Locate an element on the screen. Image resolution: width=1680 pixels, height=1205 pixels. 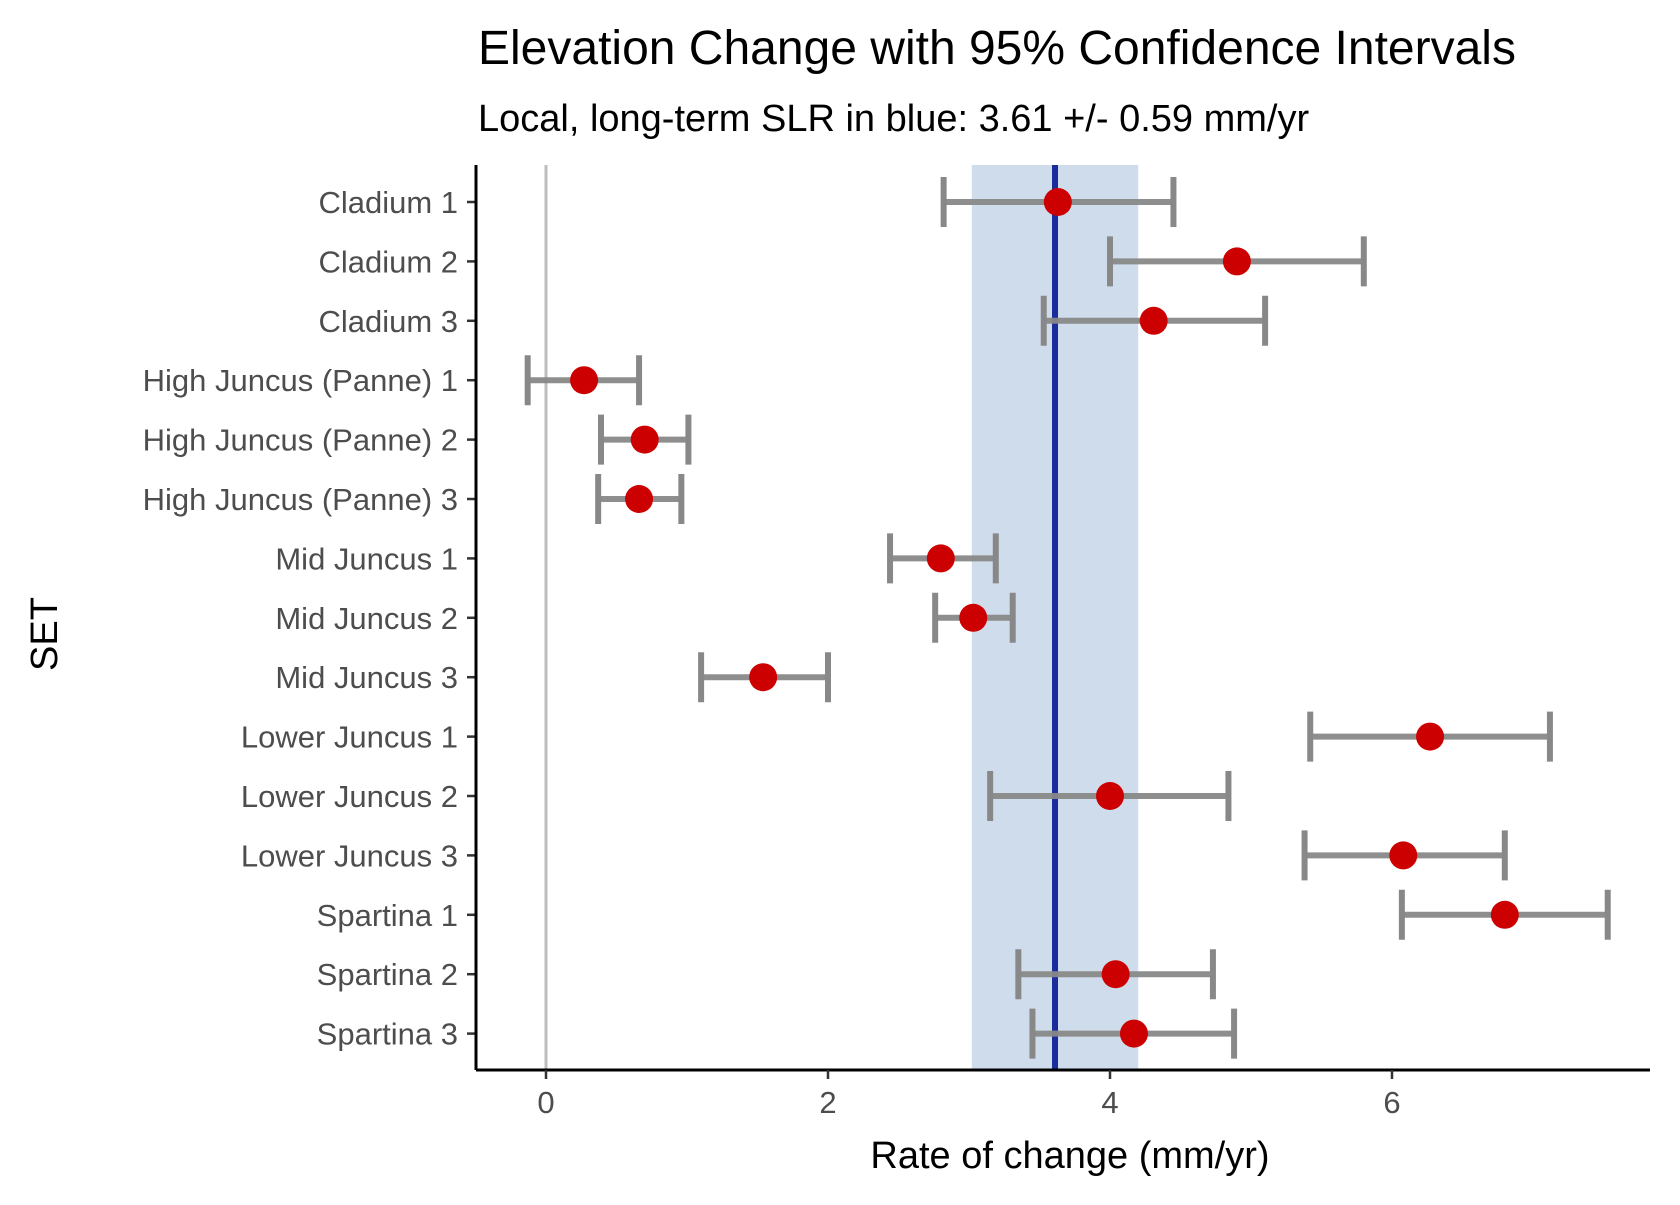
y-tick-label: Mid Juncus 1 is located at coordinates (366, 558).